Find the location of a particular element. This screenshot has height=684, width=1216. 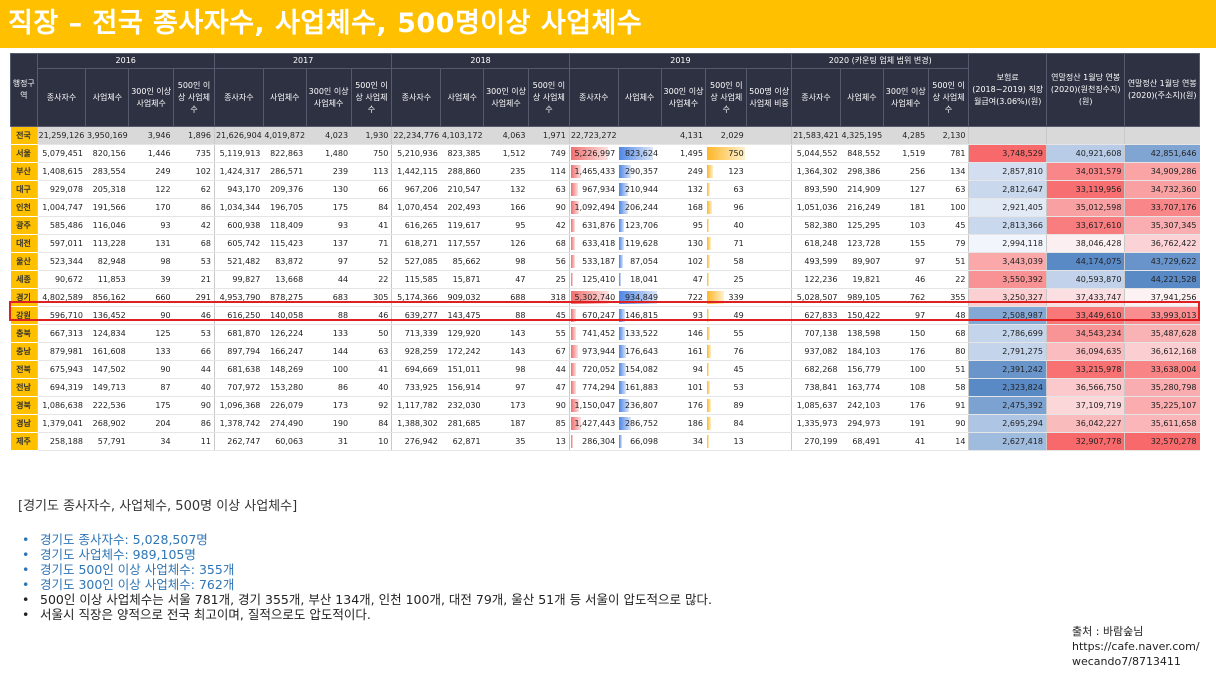

cell-value: 533,187 is located at coordinates (599, 261).